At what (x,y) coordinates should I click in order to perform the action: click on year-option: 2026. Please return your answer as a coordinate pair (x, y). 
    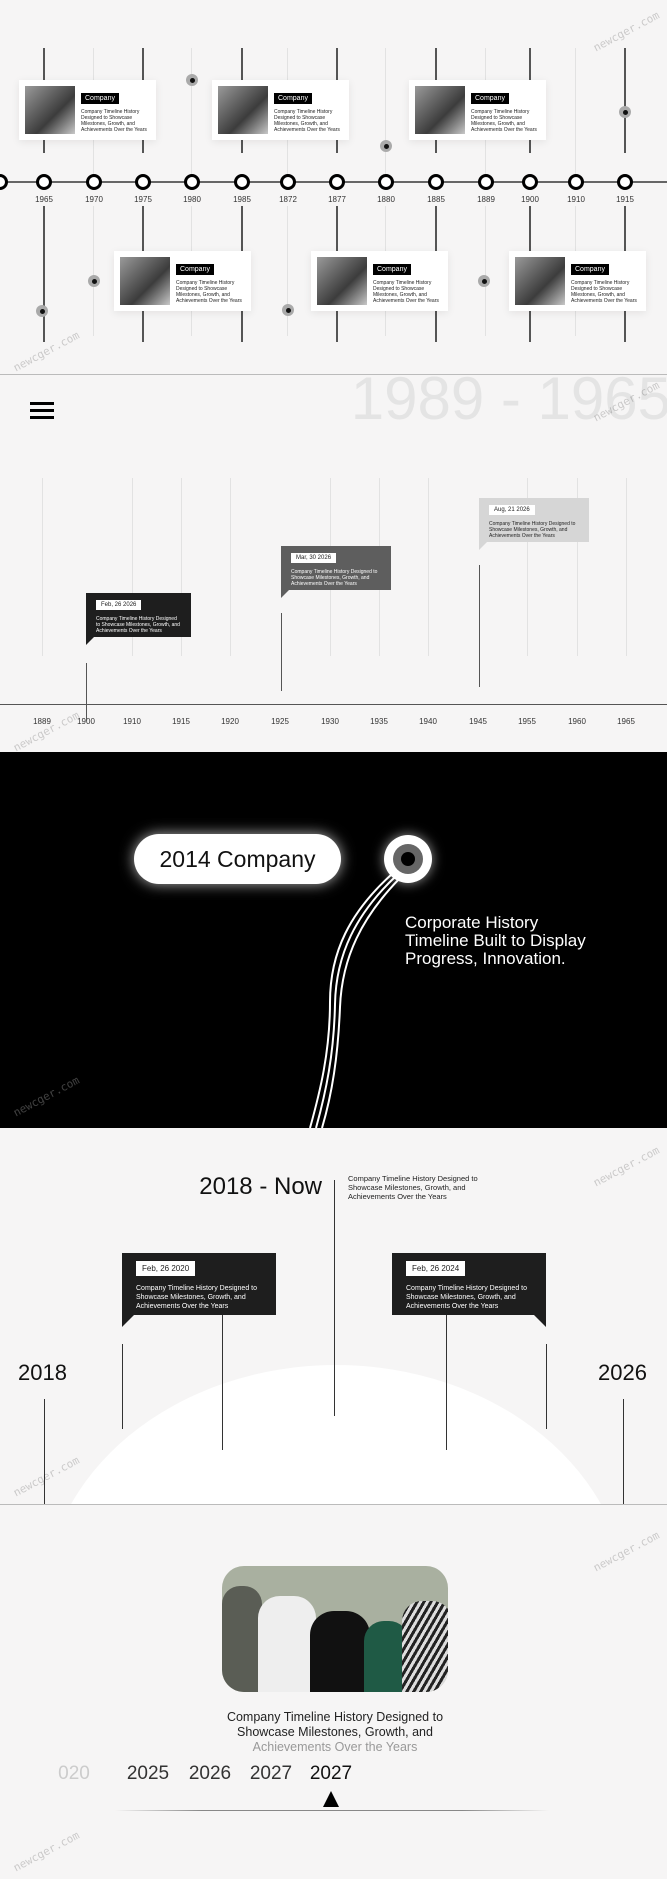
    Looking at the image, I should click on (210, 1773).